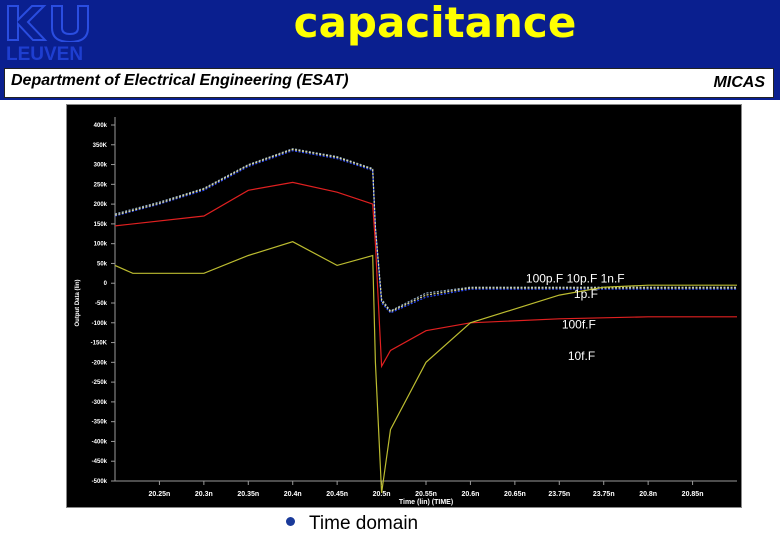 This screenshot has width=780, height=540. I want to click on curve-label: 1p.F, so click(586, 294).